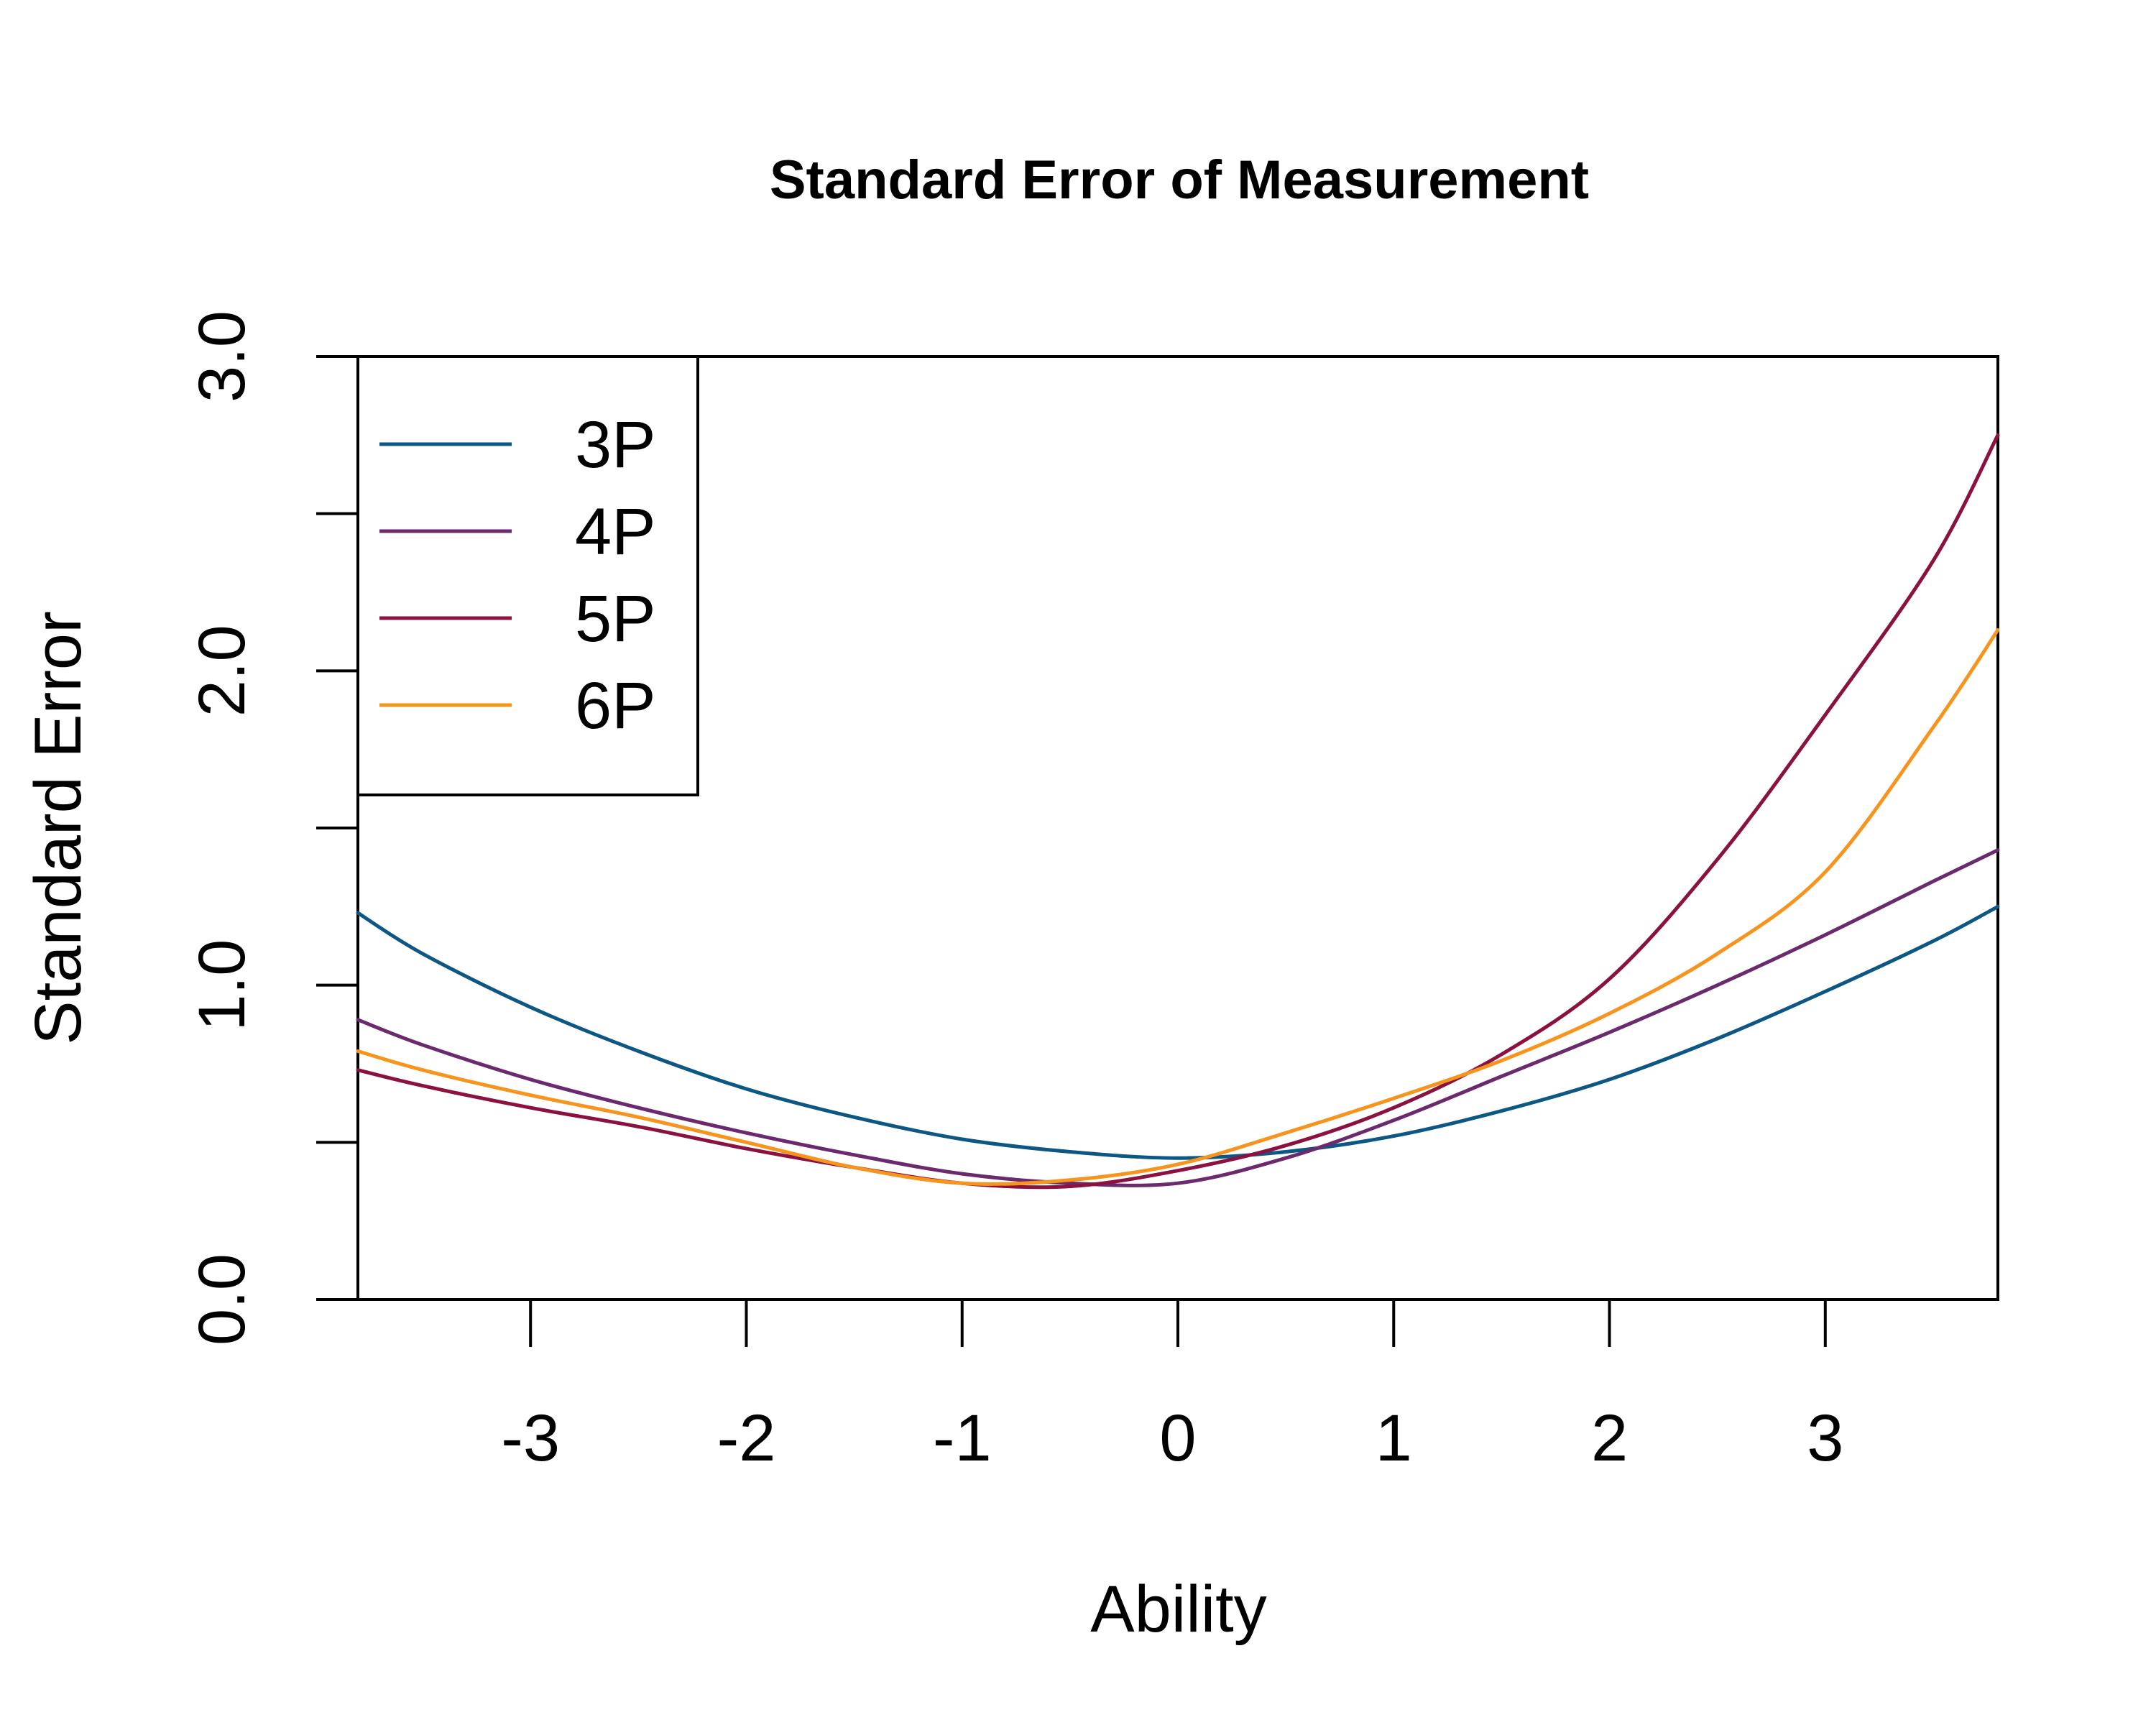  I want to click on legend: 3P 4P 5P 6P, so click(527, 575).